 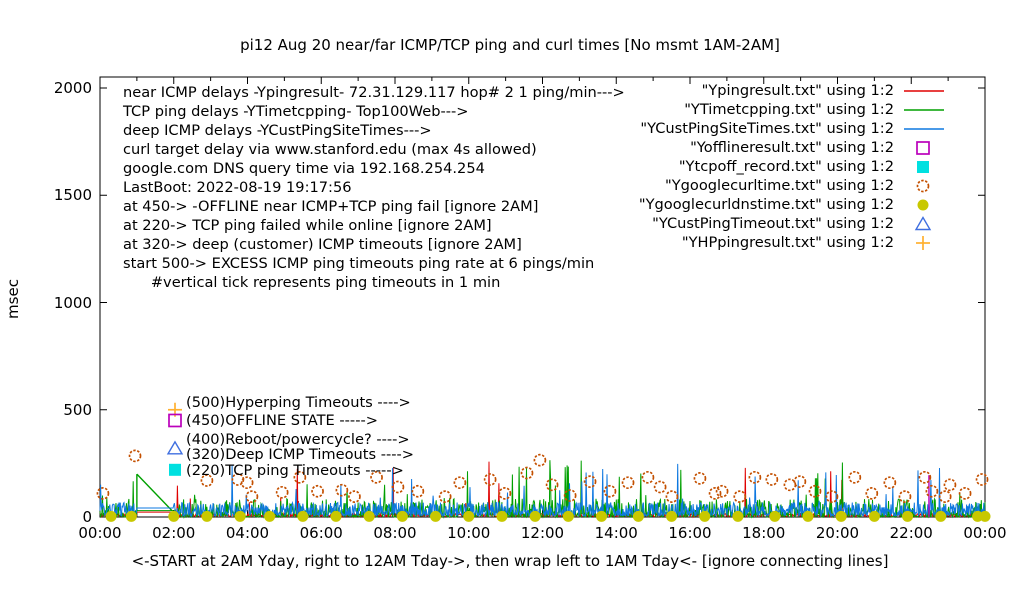 I want to click on y-axis-label: msec, so click(x=13, y=299).